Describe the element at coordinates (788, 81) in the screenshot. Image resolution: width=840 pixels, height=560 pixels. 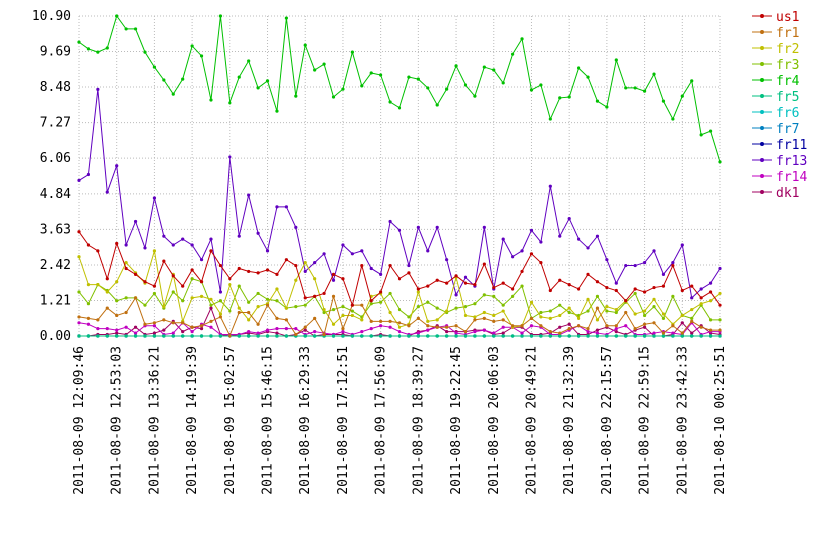
I see `legend-label: fr4` at that location.